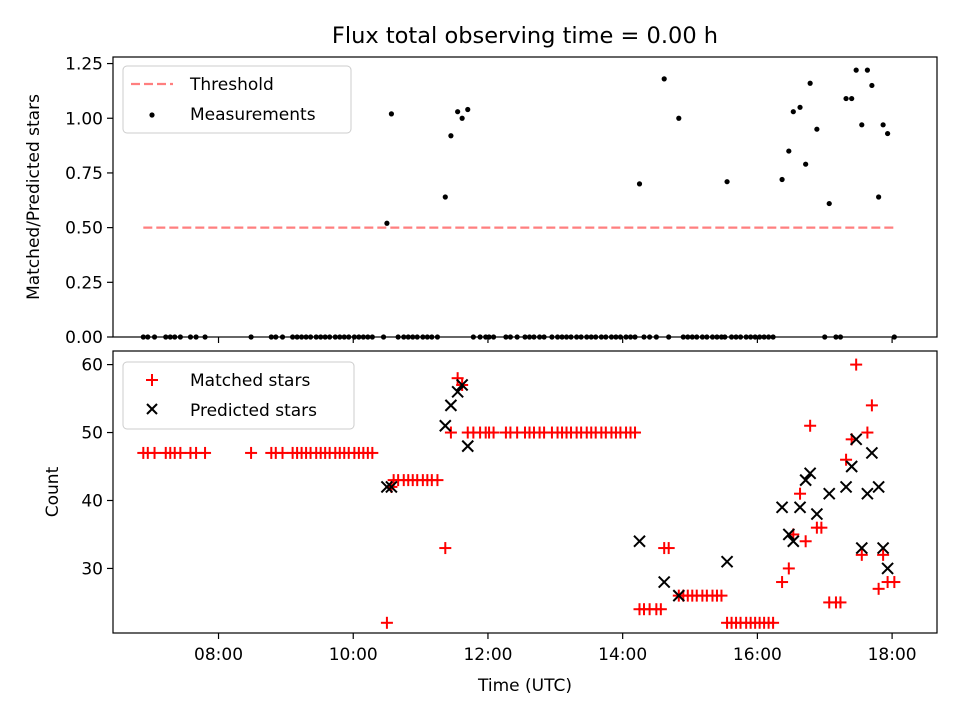  Describe the element at coordinates (253, 115) in the screenshot. I see `legend-measurements-label: Measurements` at that location.